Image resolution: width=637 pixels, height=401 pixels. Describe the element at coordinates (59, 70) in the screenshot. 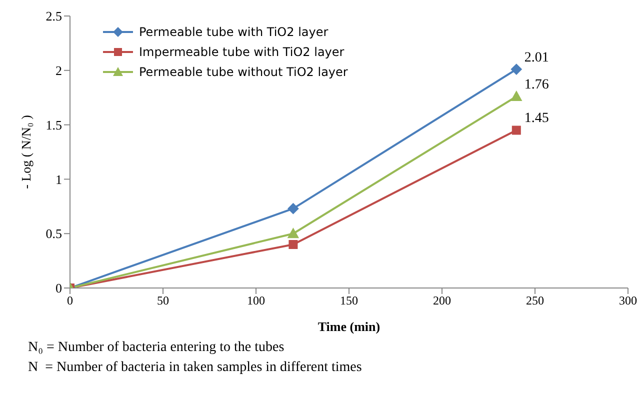

I see `y-tick-label: 2` at that location.